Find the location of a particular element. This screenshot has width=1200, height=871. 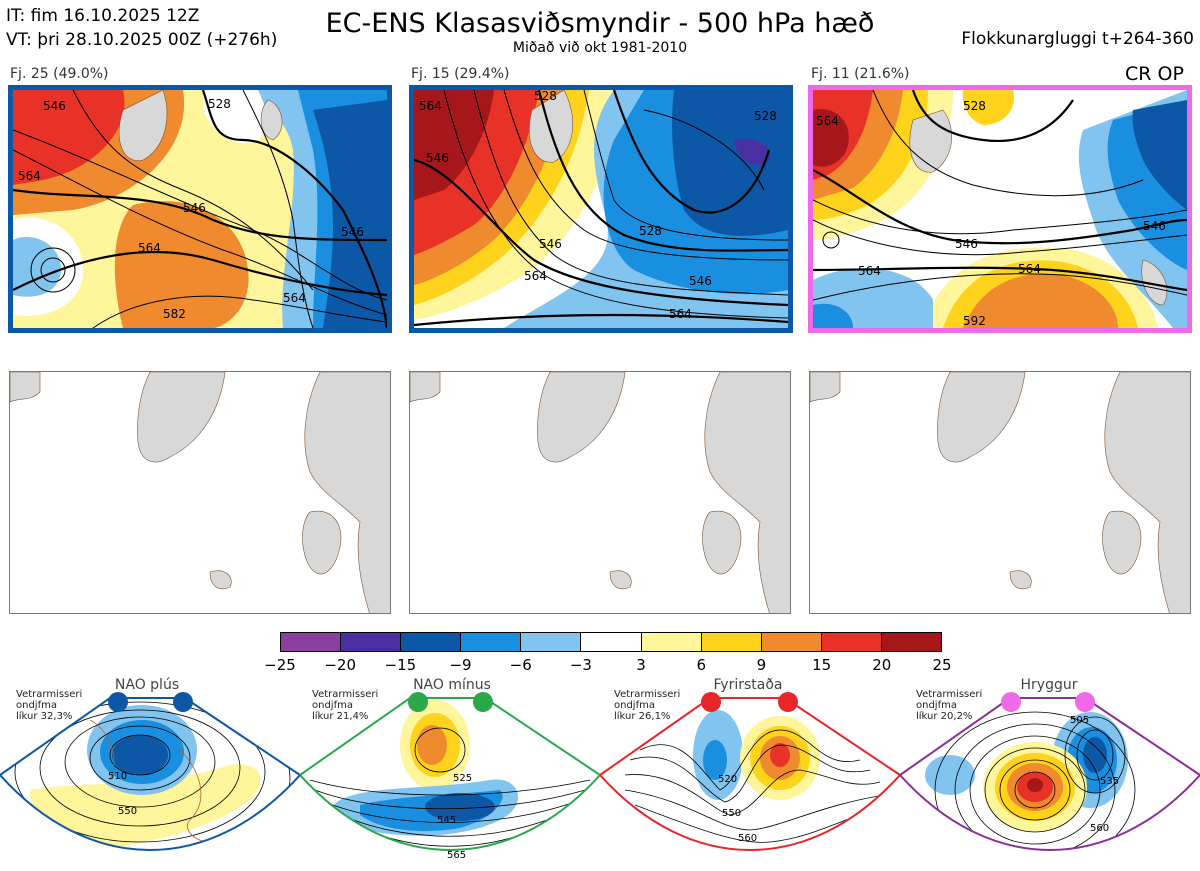

cluster-2-label: Fj. 15 (29.4%) is located at coordinates (460, 74).